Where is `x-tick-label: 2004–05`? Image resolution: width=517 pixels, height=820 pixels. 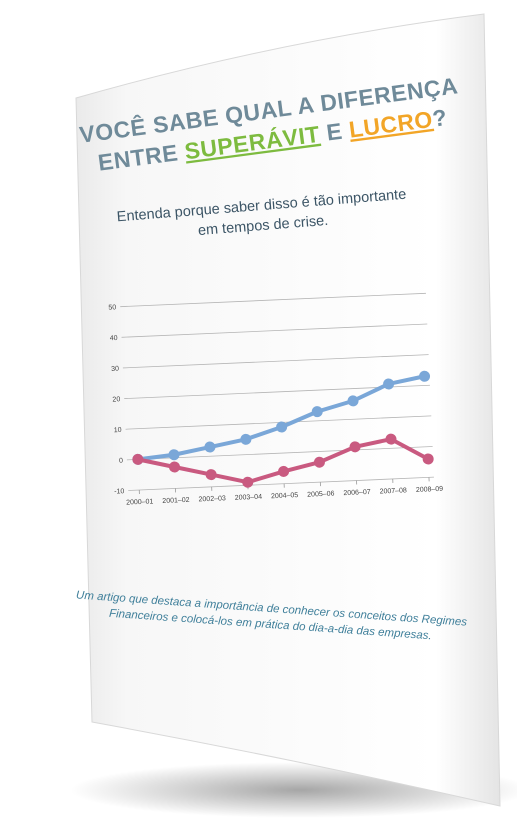
x-tick-label: 2004–05 is located at coordinates (285, 496).